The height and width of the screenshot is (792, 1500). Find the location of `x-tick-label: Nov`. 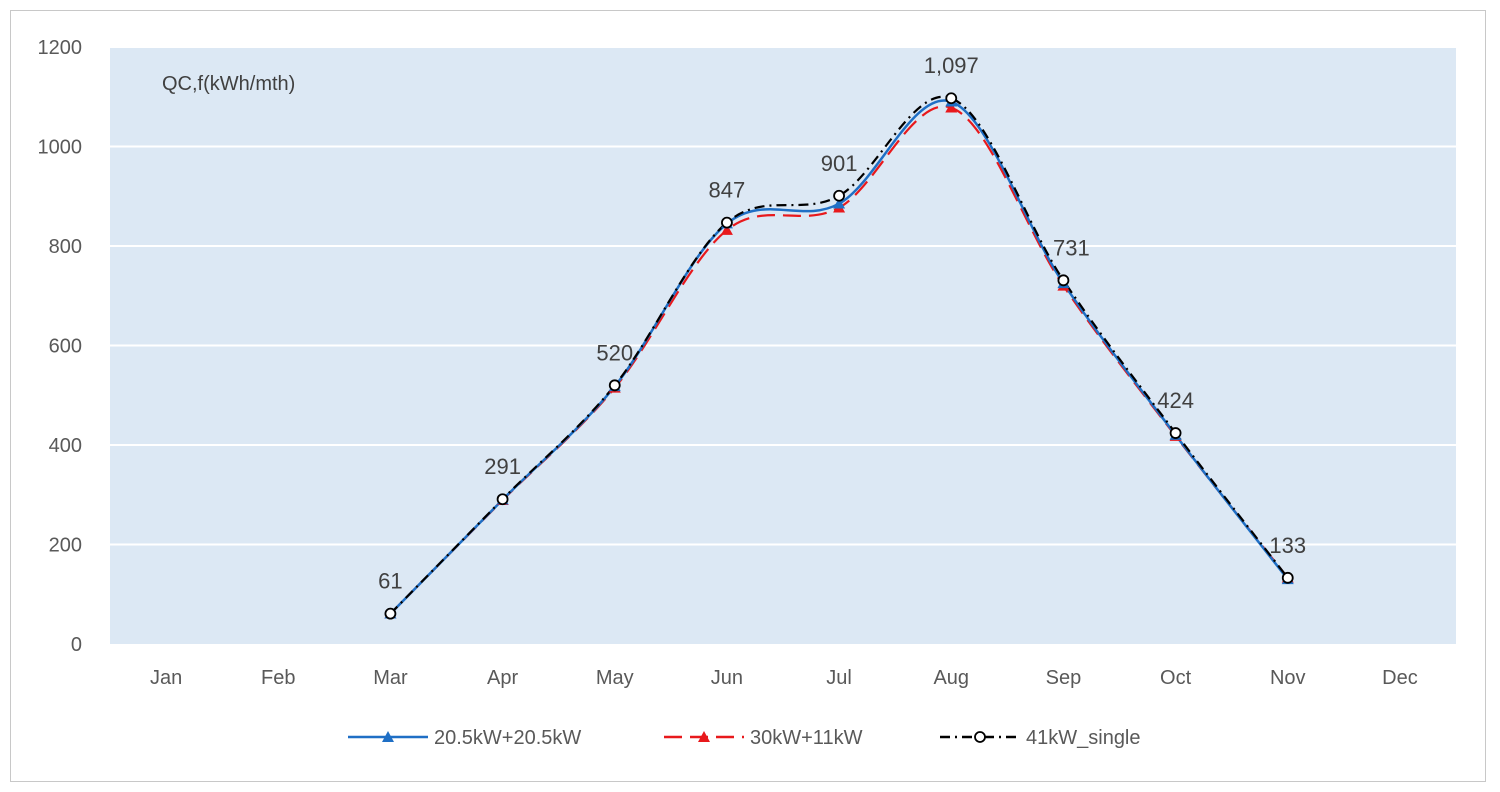

x-tick-label: Nov is located at coordinates (1288, 678).